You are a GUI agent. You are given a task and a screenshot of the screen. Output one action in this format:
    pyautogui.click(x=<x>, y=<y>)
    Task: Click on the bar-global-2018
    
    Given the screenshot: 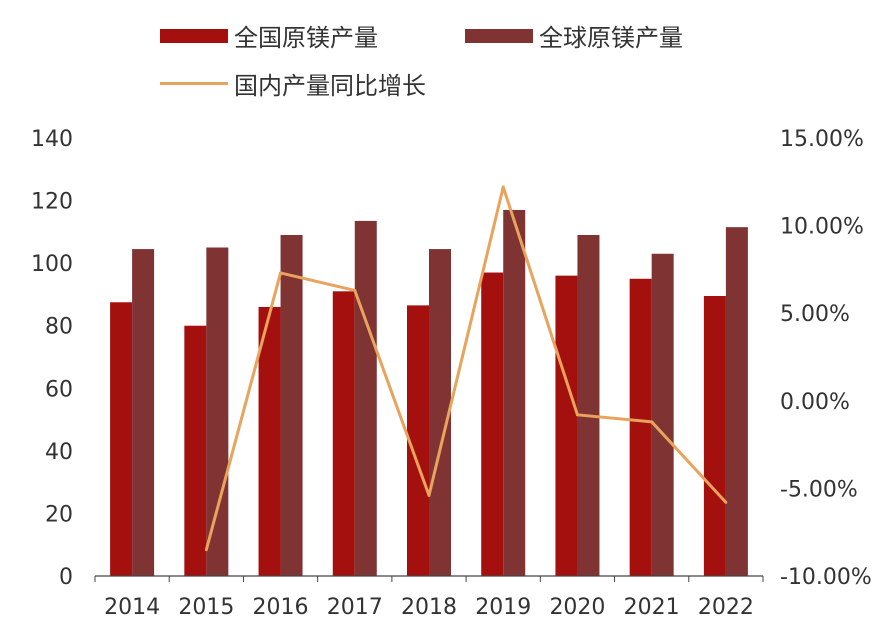 What is the action you would take?
    pyautogui.click(x=440, y=413)
    